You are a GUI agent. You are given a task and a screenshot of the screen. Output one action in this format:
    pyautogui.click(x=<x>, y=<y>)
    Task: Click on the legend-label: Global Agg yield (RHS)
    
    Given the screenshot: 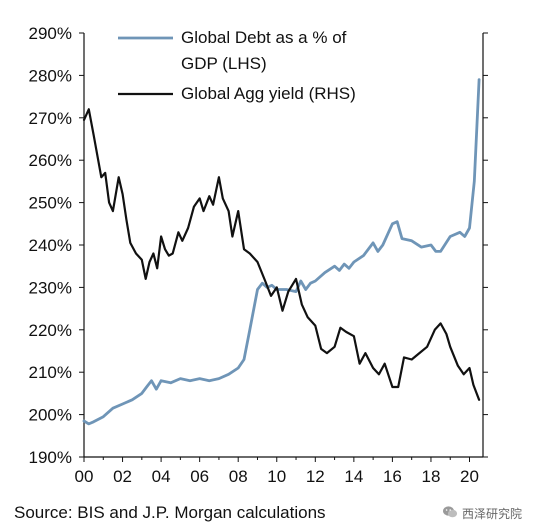 What is the action you would take?
    pyautogui.click(x=268, y=93)
    